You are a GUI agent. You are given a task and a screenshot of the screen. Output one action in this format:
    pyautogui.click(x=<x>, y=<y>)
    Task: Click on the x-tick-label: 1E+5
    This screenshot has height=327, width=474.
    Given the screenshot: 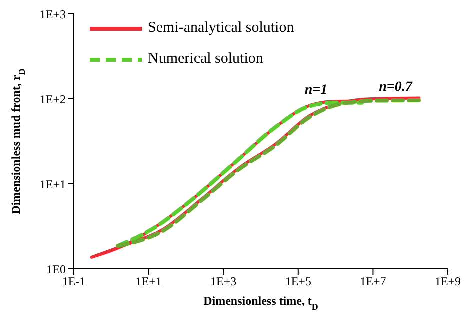 What is the action you would take?
    pyautogui.click(x=298, y=281)
    